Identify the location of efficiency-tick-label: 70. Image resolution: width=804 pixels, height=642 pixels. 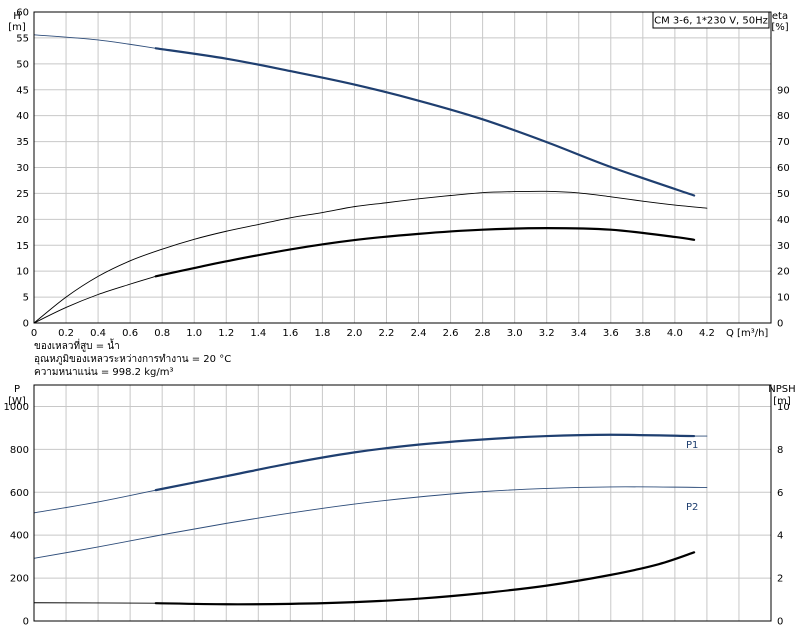
(783, 142).